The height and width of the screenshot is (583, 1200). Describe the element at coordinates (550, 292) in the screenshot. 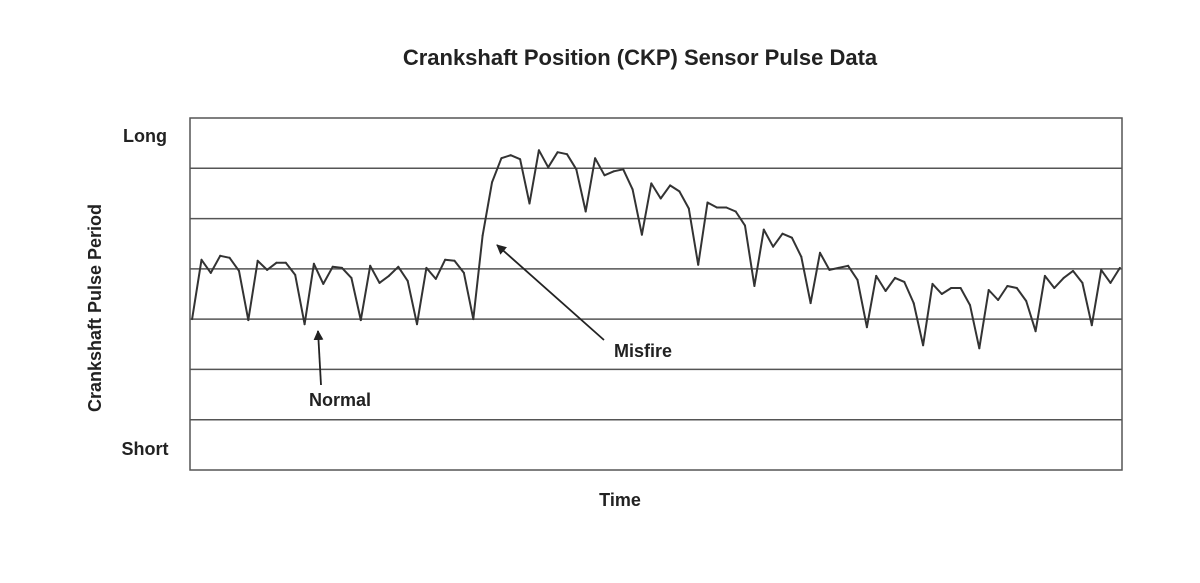

I see `misfire-annotation-arrow` at that location.